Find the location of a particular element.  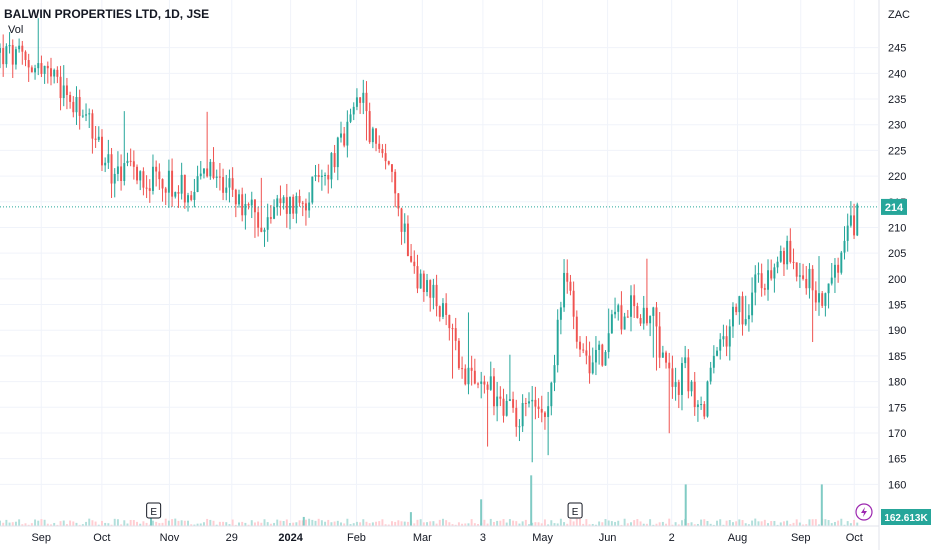

x-tick-label: Feb is located at coordinates (356, 538).